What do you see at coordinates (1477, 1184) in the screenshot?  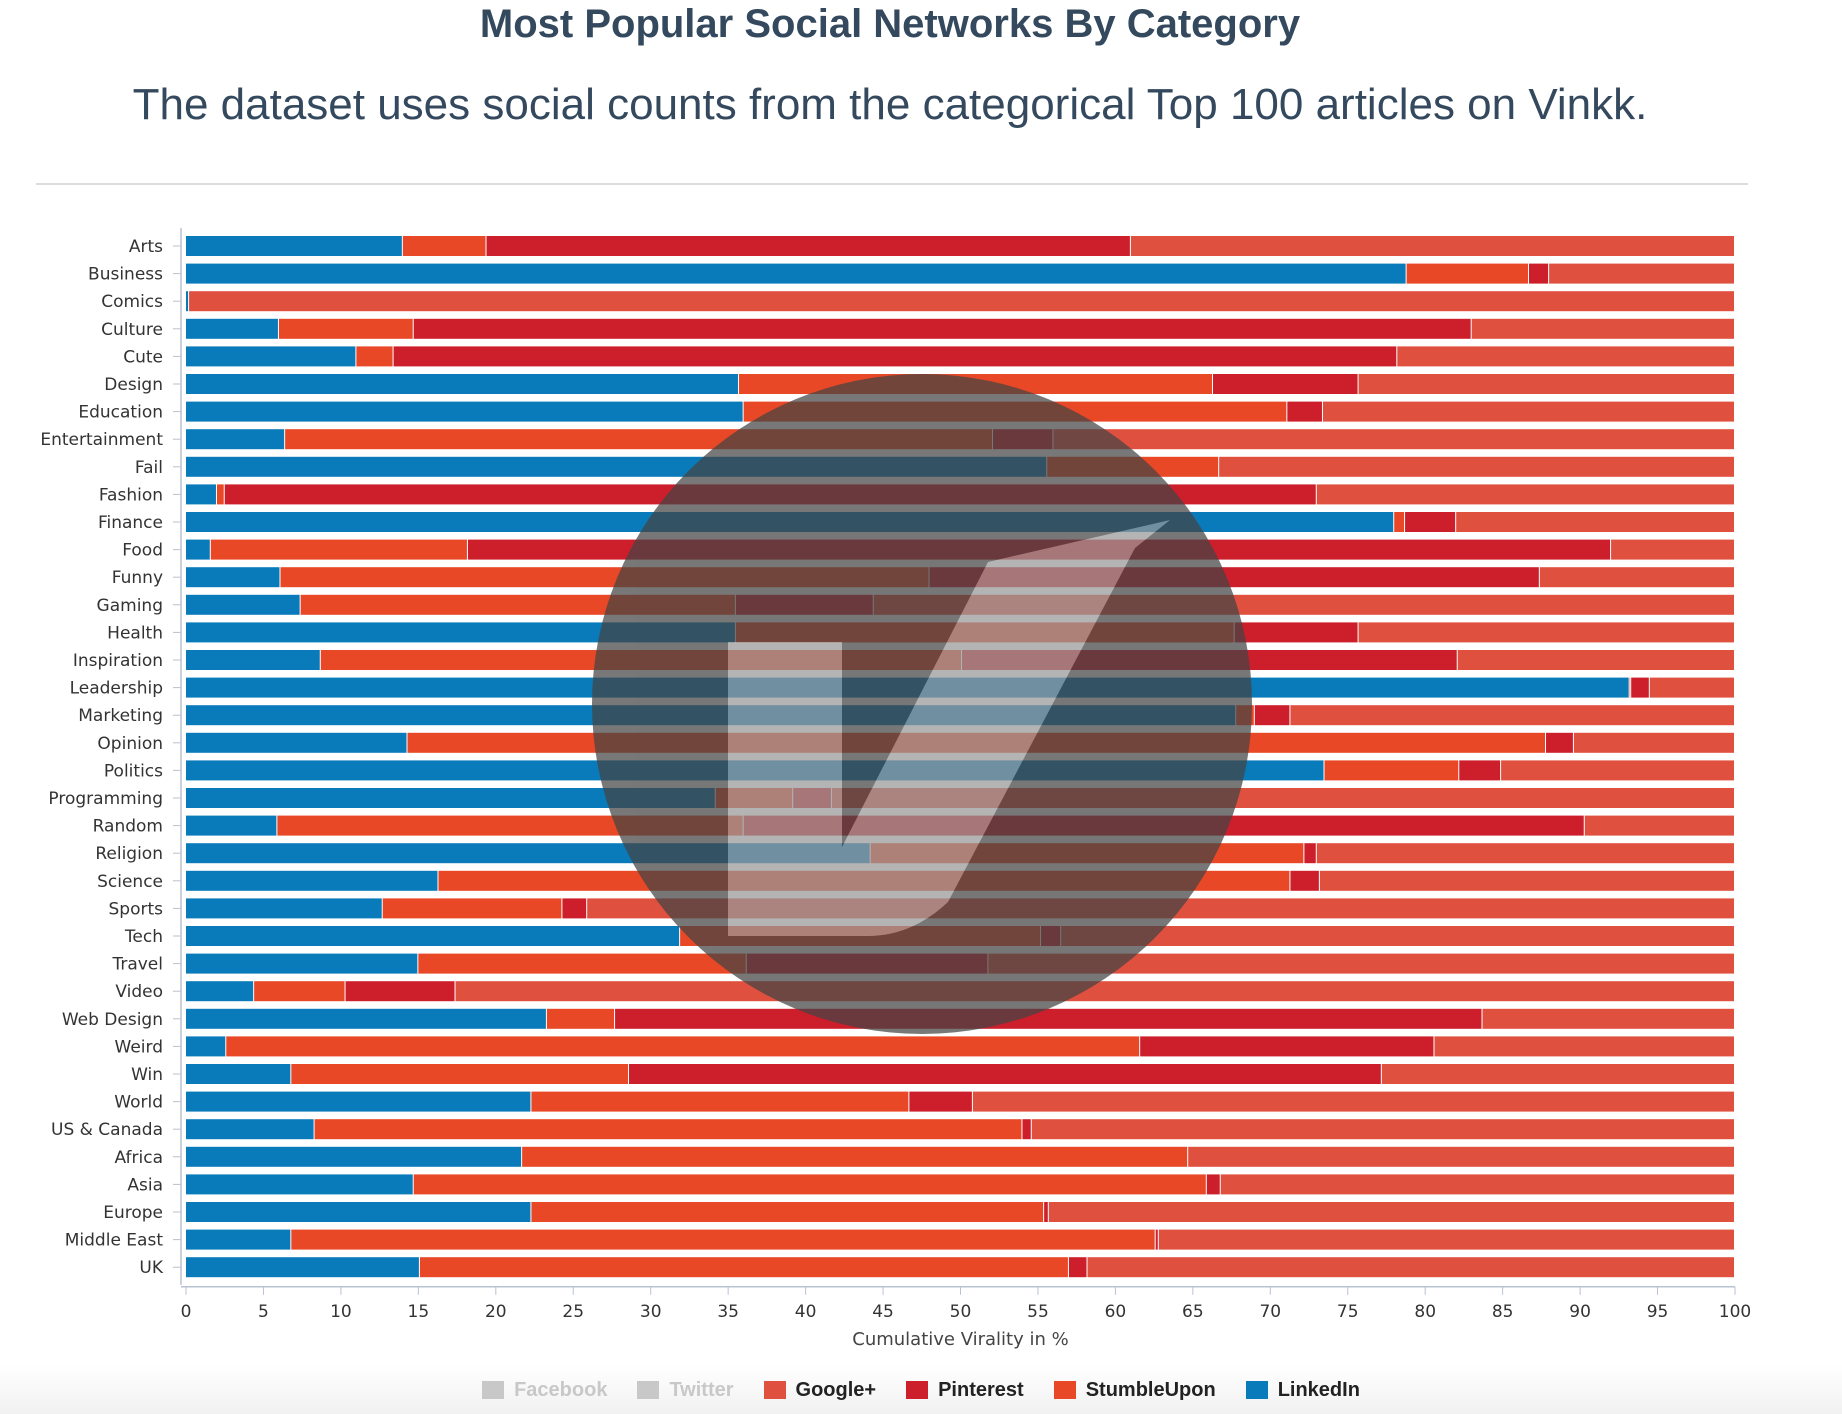 I see `bar-google--34` at bounding box center [1477, 1184].